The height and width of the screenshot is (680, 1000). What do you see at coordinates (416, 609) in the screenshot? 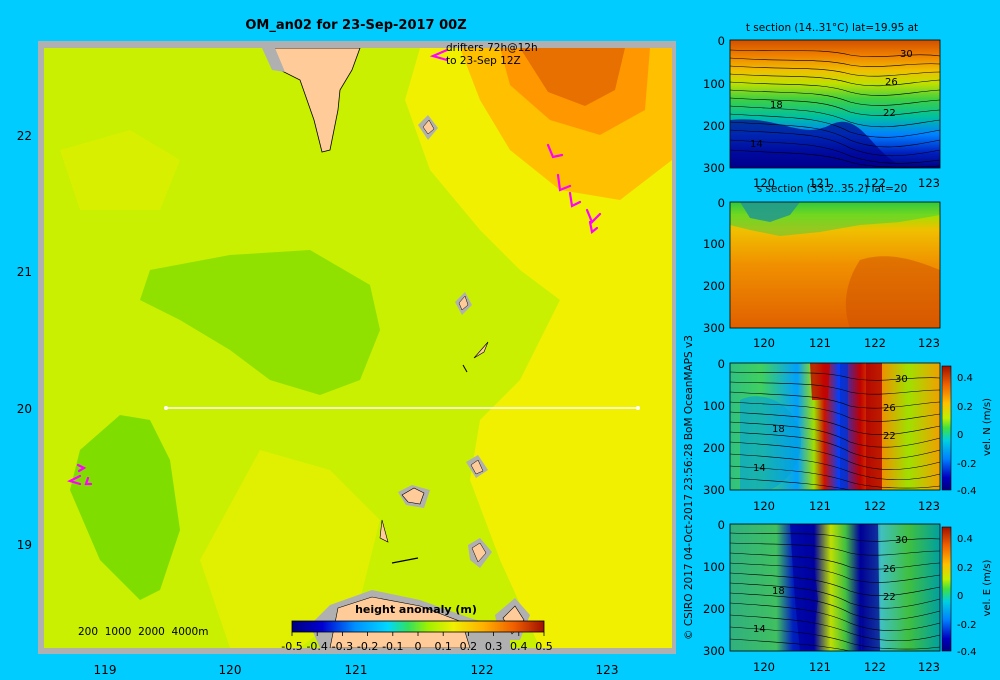
I see `colorbar-title: height anomaly (m)` at bounding box center [416, 609].